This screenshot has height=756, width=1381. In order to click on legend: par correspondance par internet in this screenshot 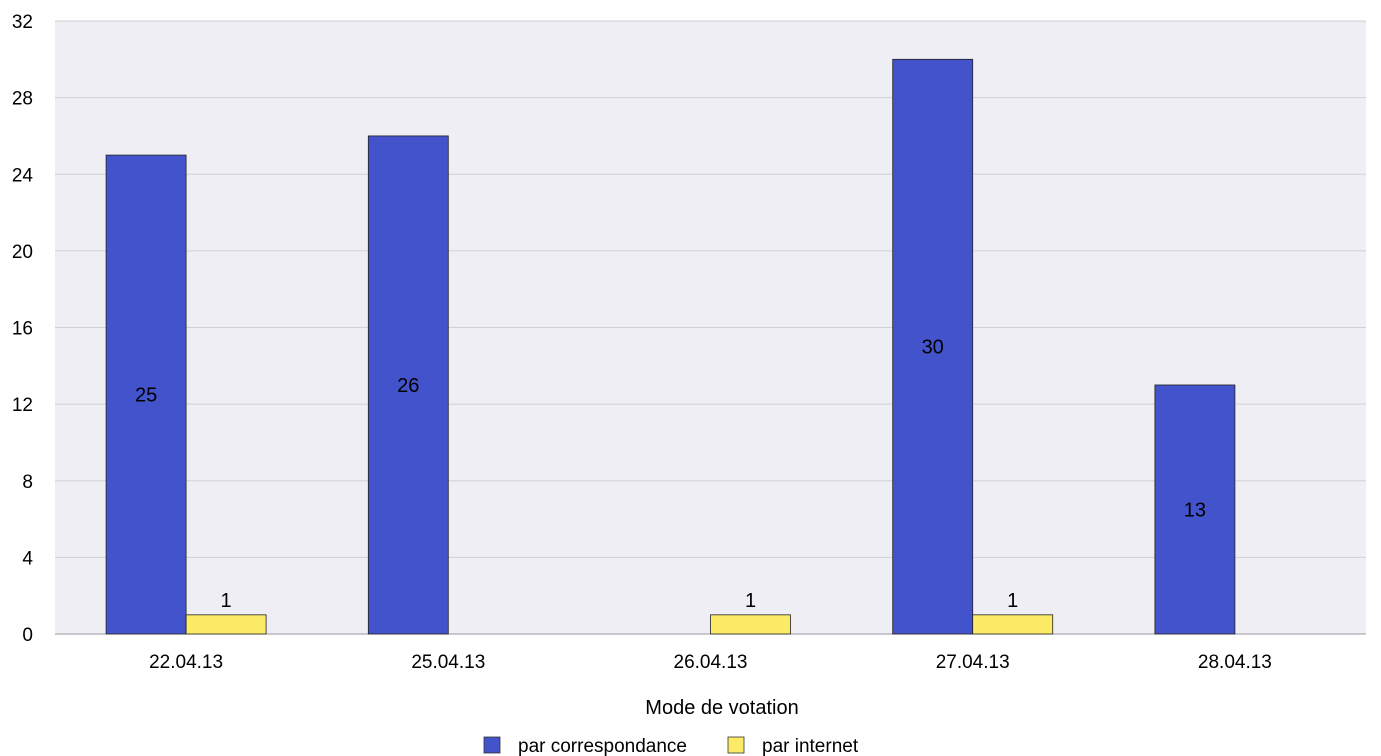, I will do `click(671, 746)`.